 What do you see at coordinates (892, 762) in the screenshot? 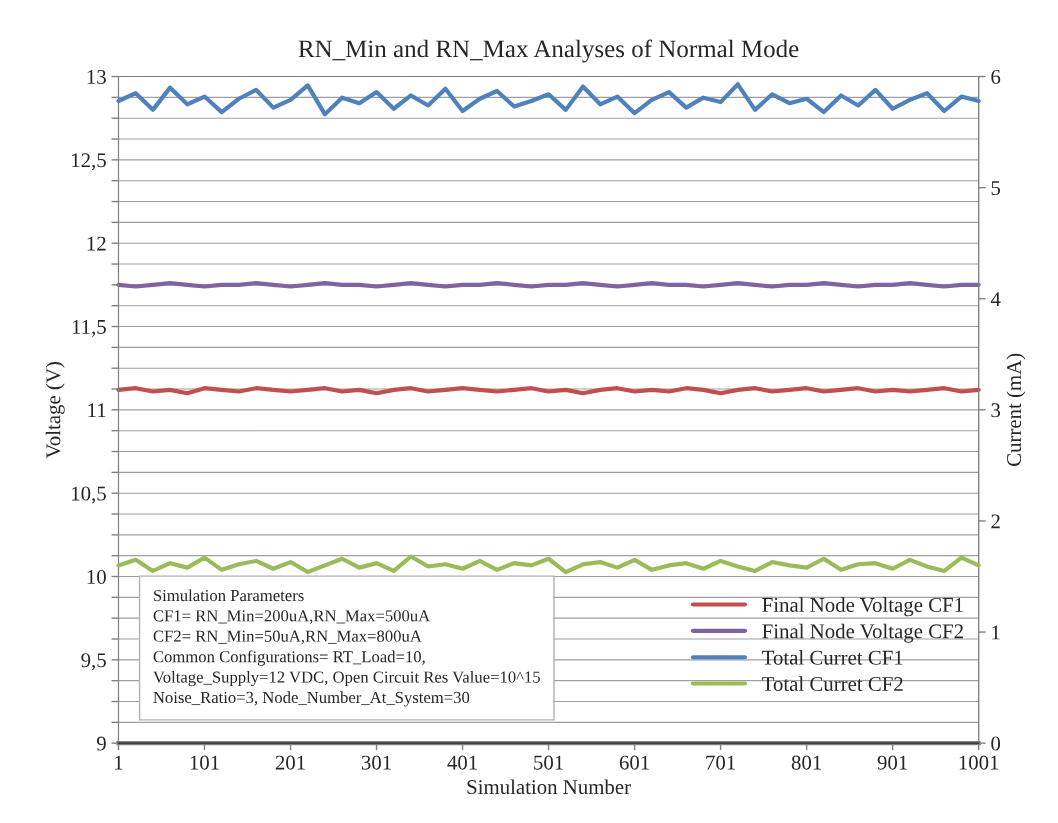
I see `x-tick-label: 901` at bounding box center [892, 762].